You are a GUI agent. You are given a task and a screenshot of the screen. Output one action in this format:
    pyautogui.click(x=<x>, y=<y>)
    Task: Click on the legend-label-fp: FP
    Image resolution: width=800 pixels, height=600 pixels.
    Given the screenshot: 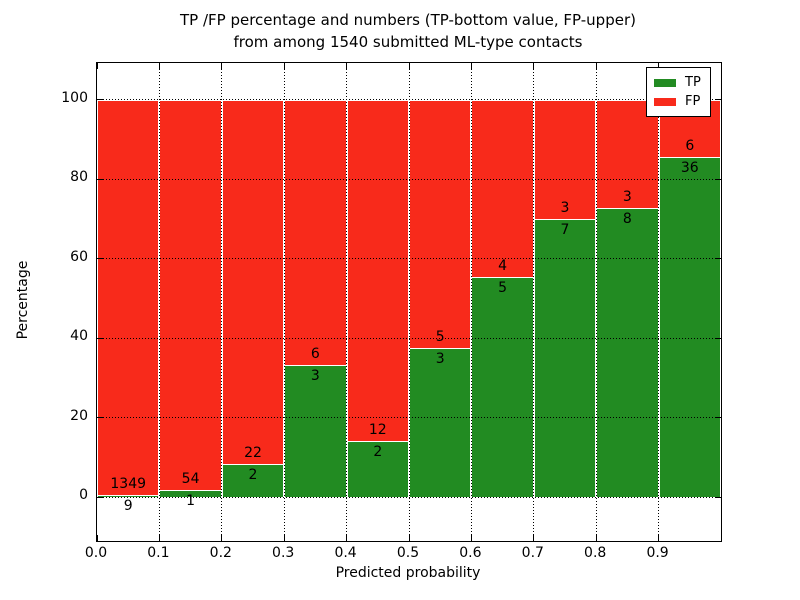 What is the action you would take?
    pyautogui.click(x=693, y=101)
    